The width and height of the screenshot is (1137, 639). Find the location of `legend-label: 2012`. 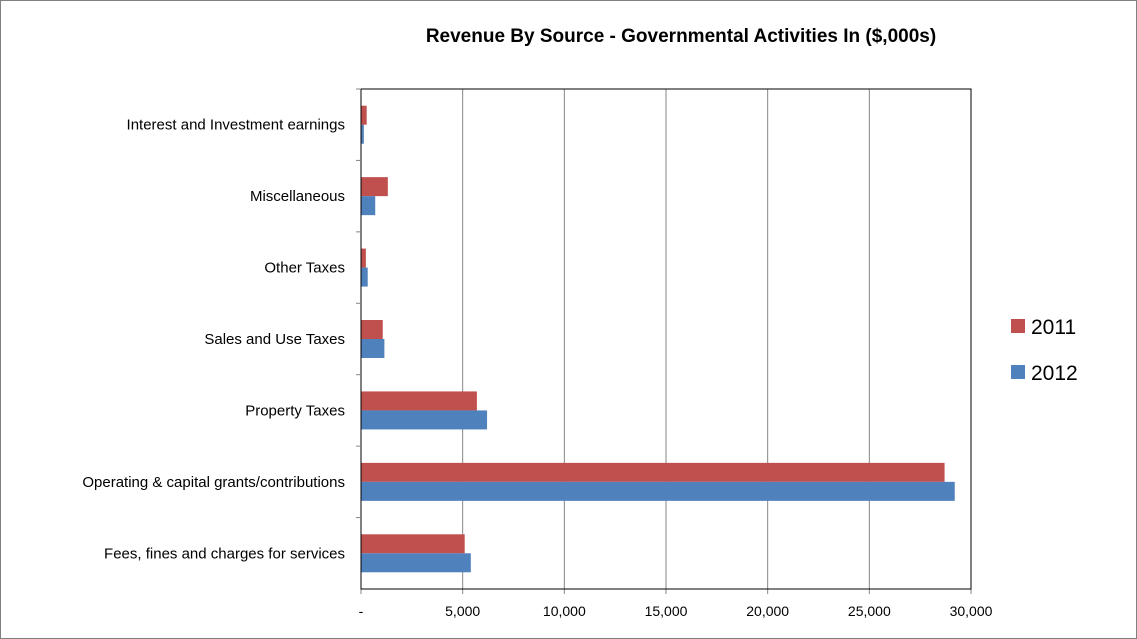

legend-label: 2012 is located at coordinates (1054, 373).